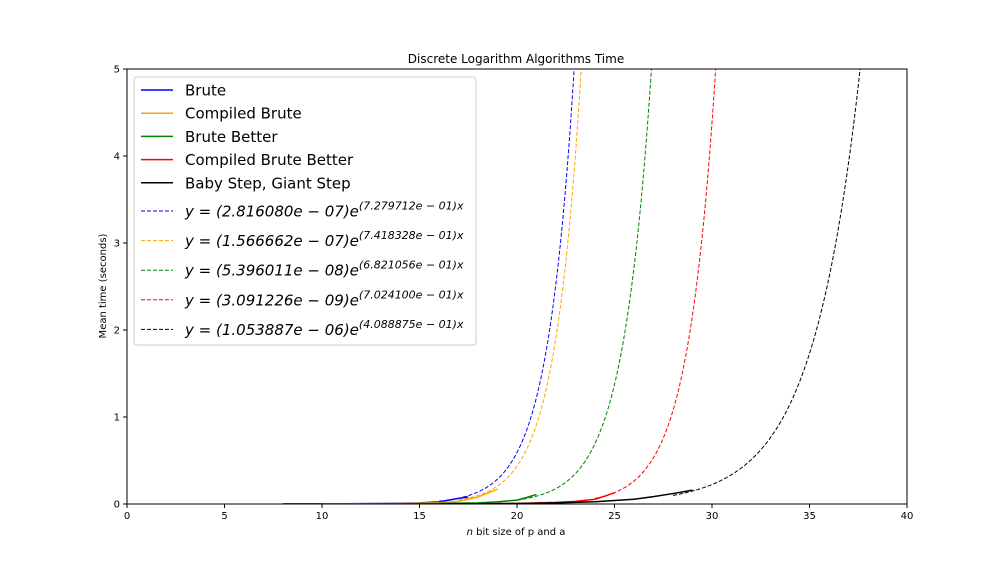 The image size is (1008, 576). Describe the element at coordinates (231, 137) in the screenshot. I see `legend-entry: Brute Better` at that location.